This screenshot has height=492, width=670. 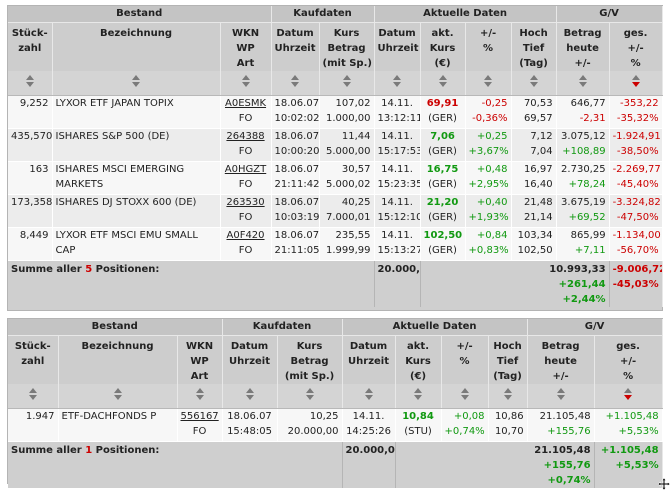 I want to click on cell-plusminus: +0,84 +0,83%, so click(x=488, y=244).